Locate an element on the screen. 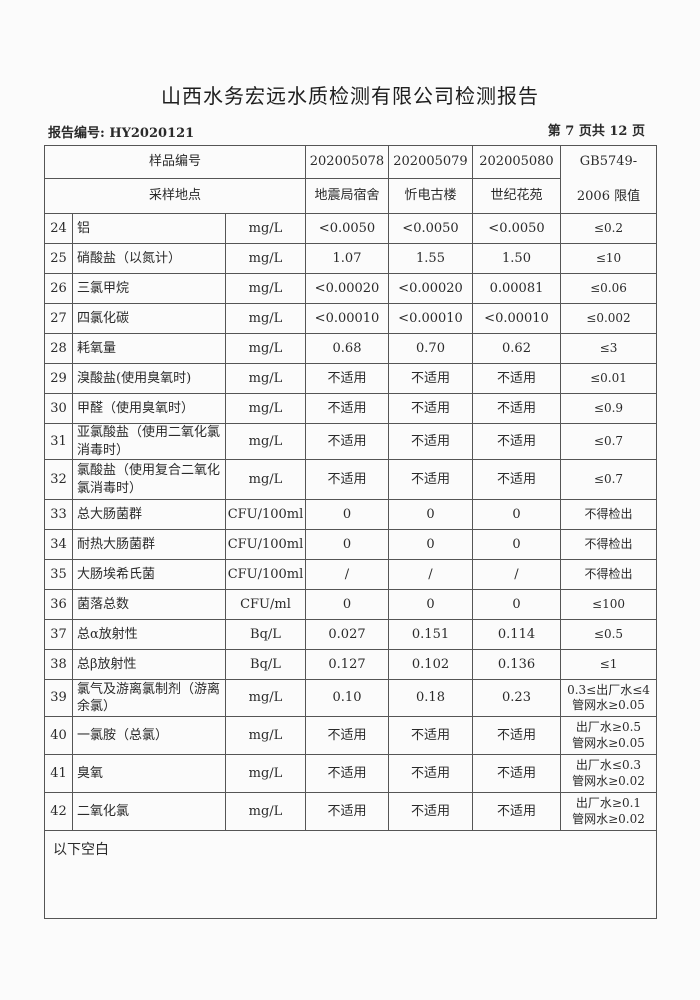 The height and width of the screenshot is (1000, 700). value-cell: <0.00020 is located at coordinates (430, 288).